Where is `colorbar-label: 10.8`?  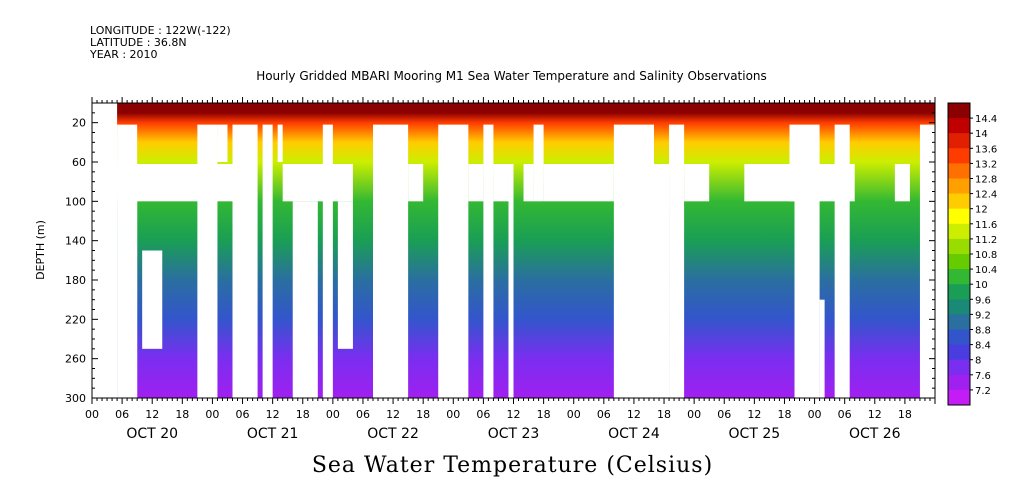 colorbar-label: 10.8 is located at coordinates (986, 255).